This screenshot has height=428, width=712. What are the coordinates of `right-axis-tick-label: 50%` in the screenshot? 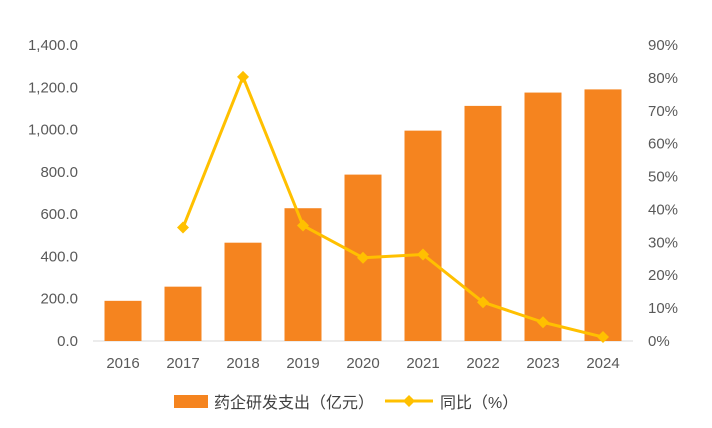 It's located at (663, 177).